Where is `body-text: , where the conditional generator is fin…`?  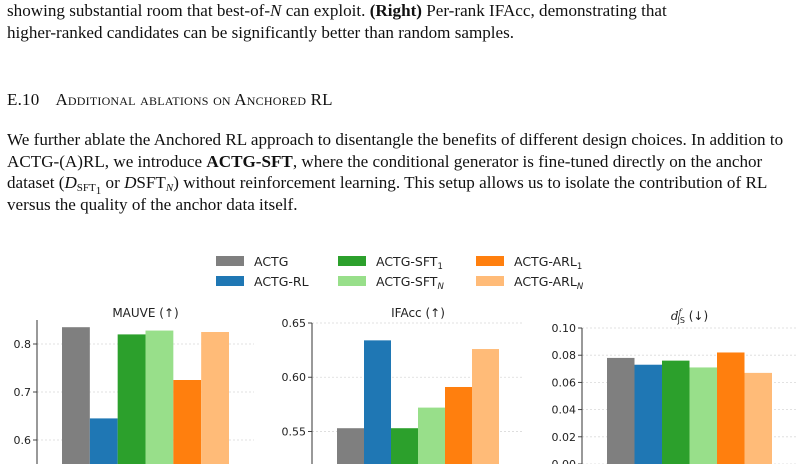
body-text: , where the conditional generator is fin… is located at coordinates (385, 172).